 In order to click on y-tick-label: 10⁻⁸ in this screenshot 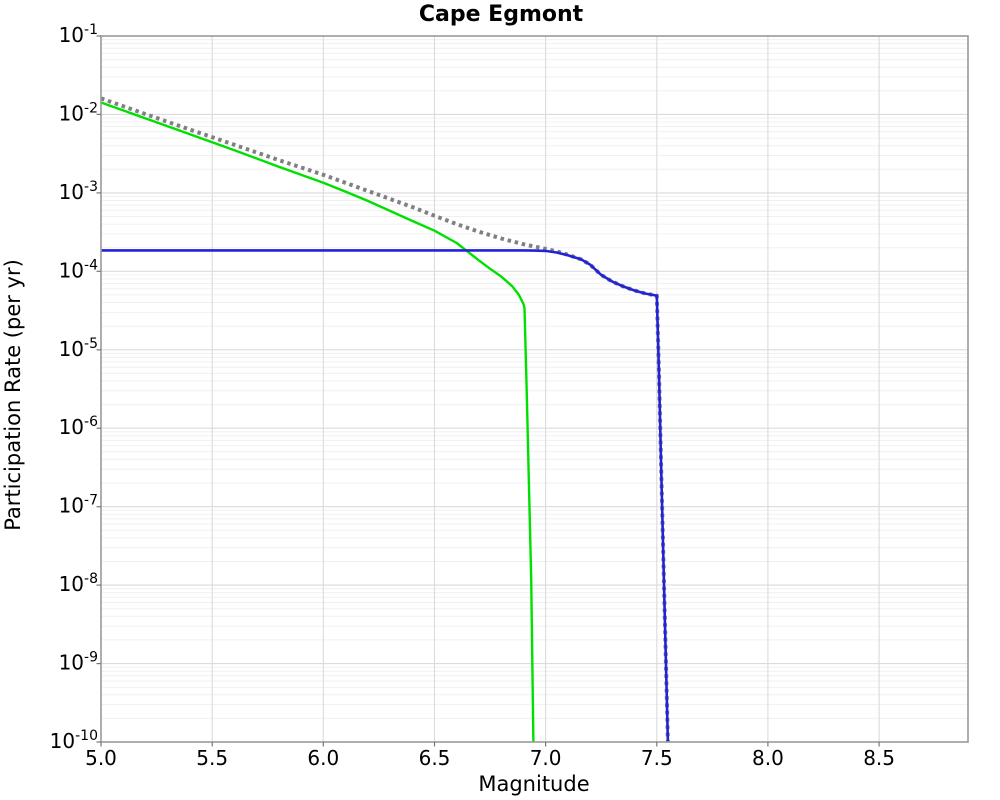, I will do `click(78, 583)`.